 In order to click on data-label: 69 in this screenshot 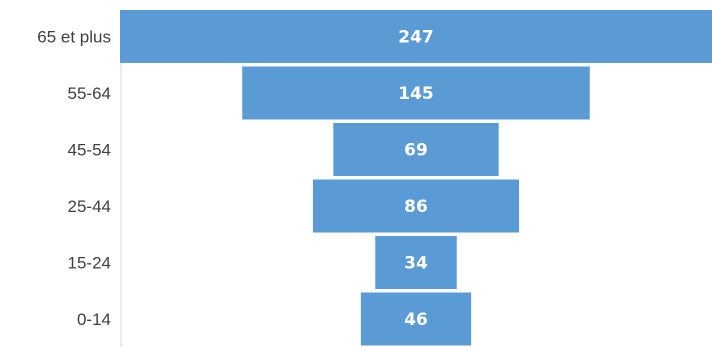, I will do `click(416, 151)`.